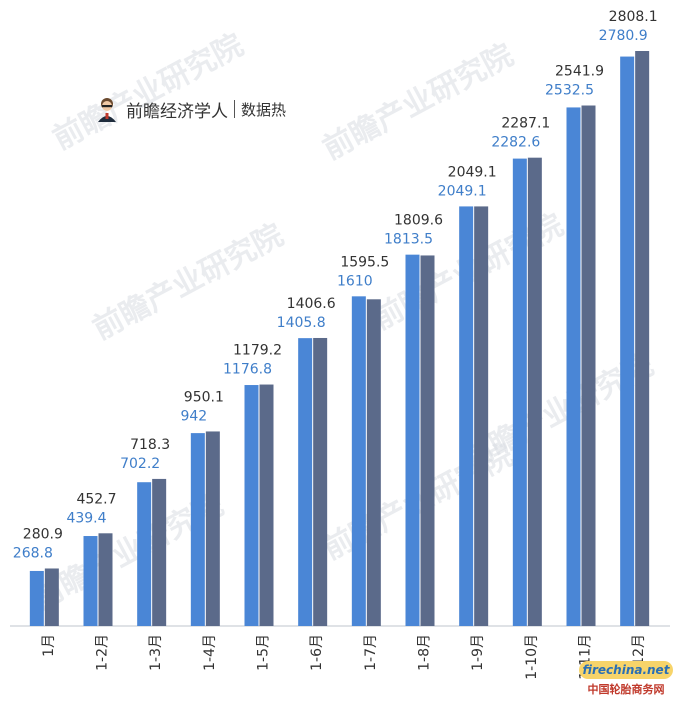 This screenshot has width=680, height=709. What do you see at coordinates (408, 240) in the screenshot?
I see `value-label-series-a: 1813.5` at bounding box center [408, 240].